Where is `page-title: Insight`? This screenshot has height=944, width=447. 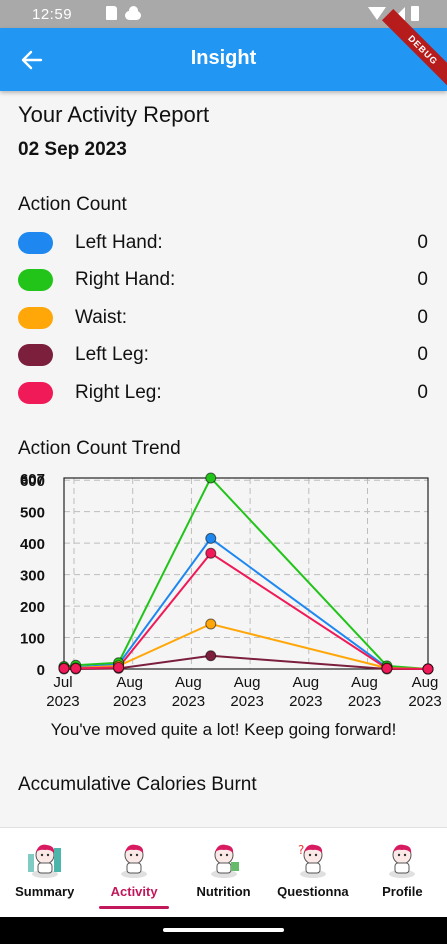
page-title: Insight is located at coordinates (223, 58).